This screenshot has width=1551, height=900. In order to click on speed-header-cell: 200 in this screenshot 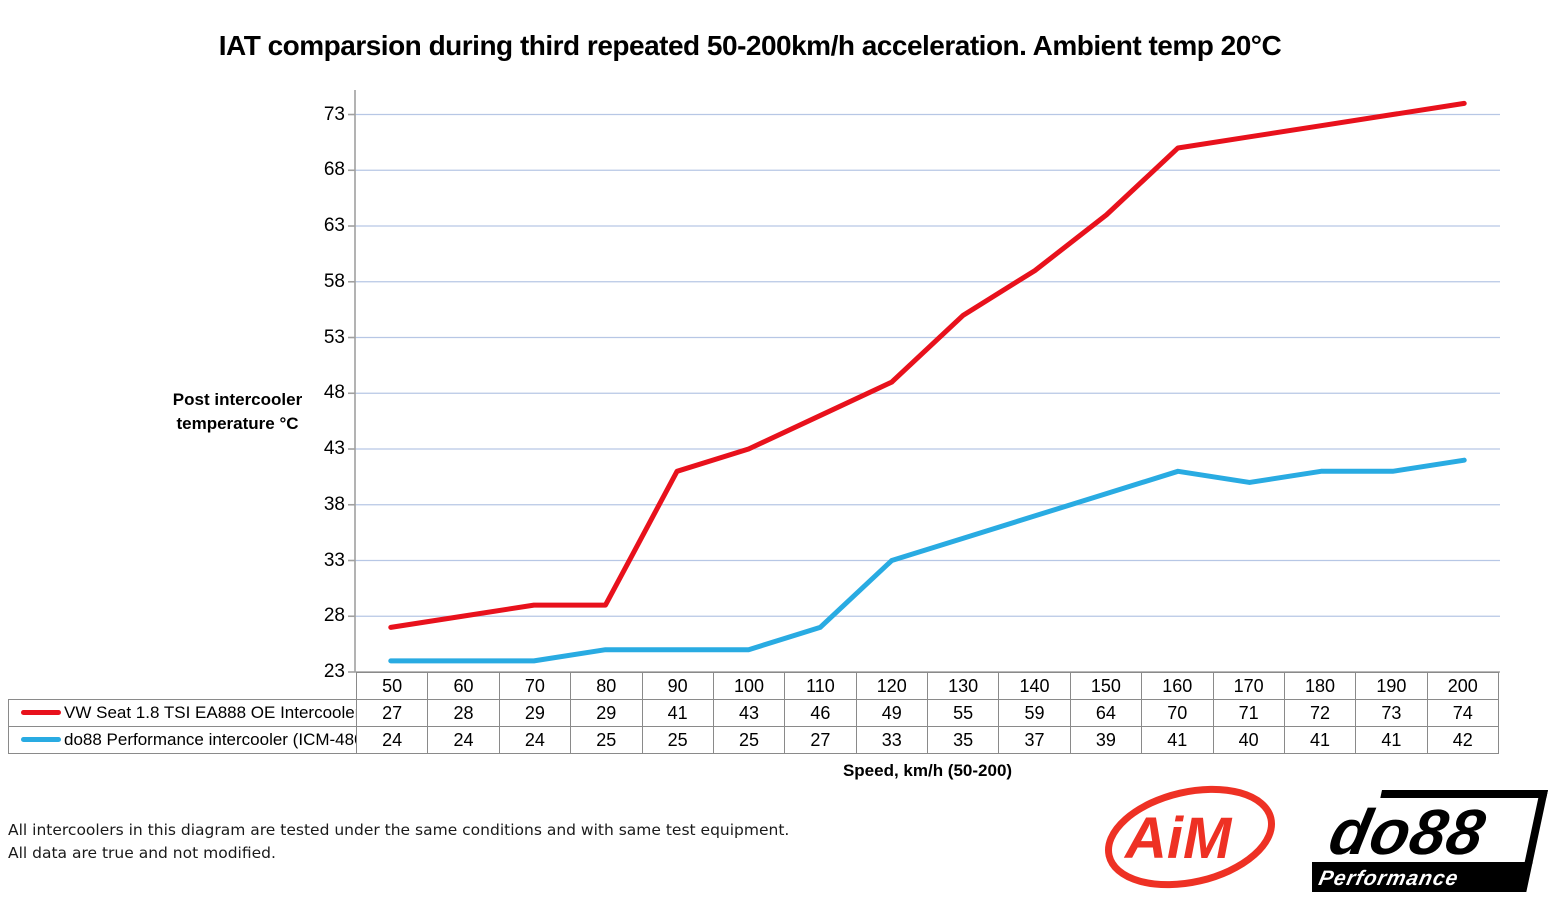, I will do `click(1463, 686)`.